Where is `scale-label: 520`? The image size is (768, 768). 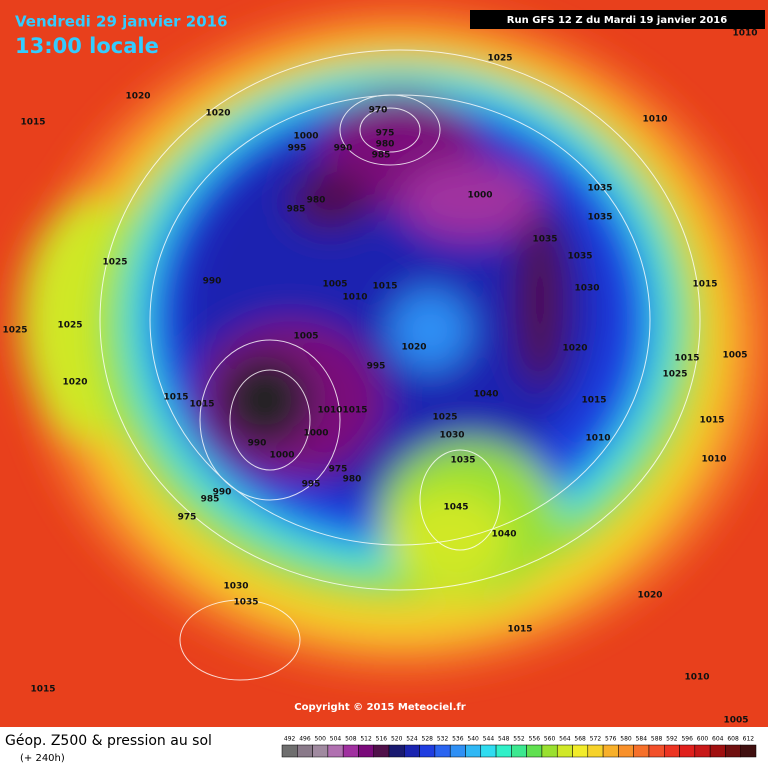
scale-label: 520 is located at coordinates (397, 739).